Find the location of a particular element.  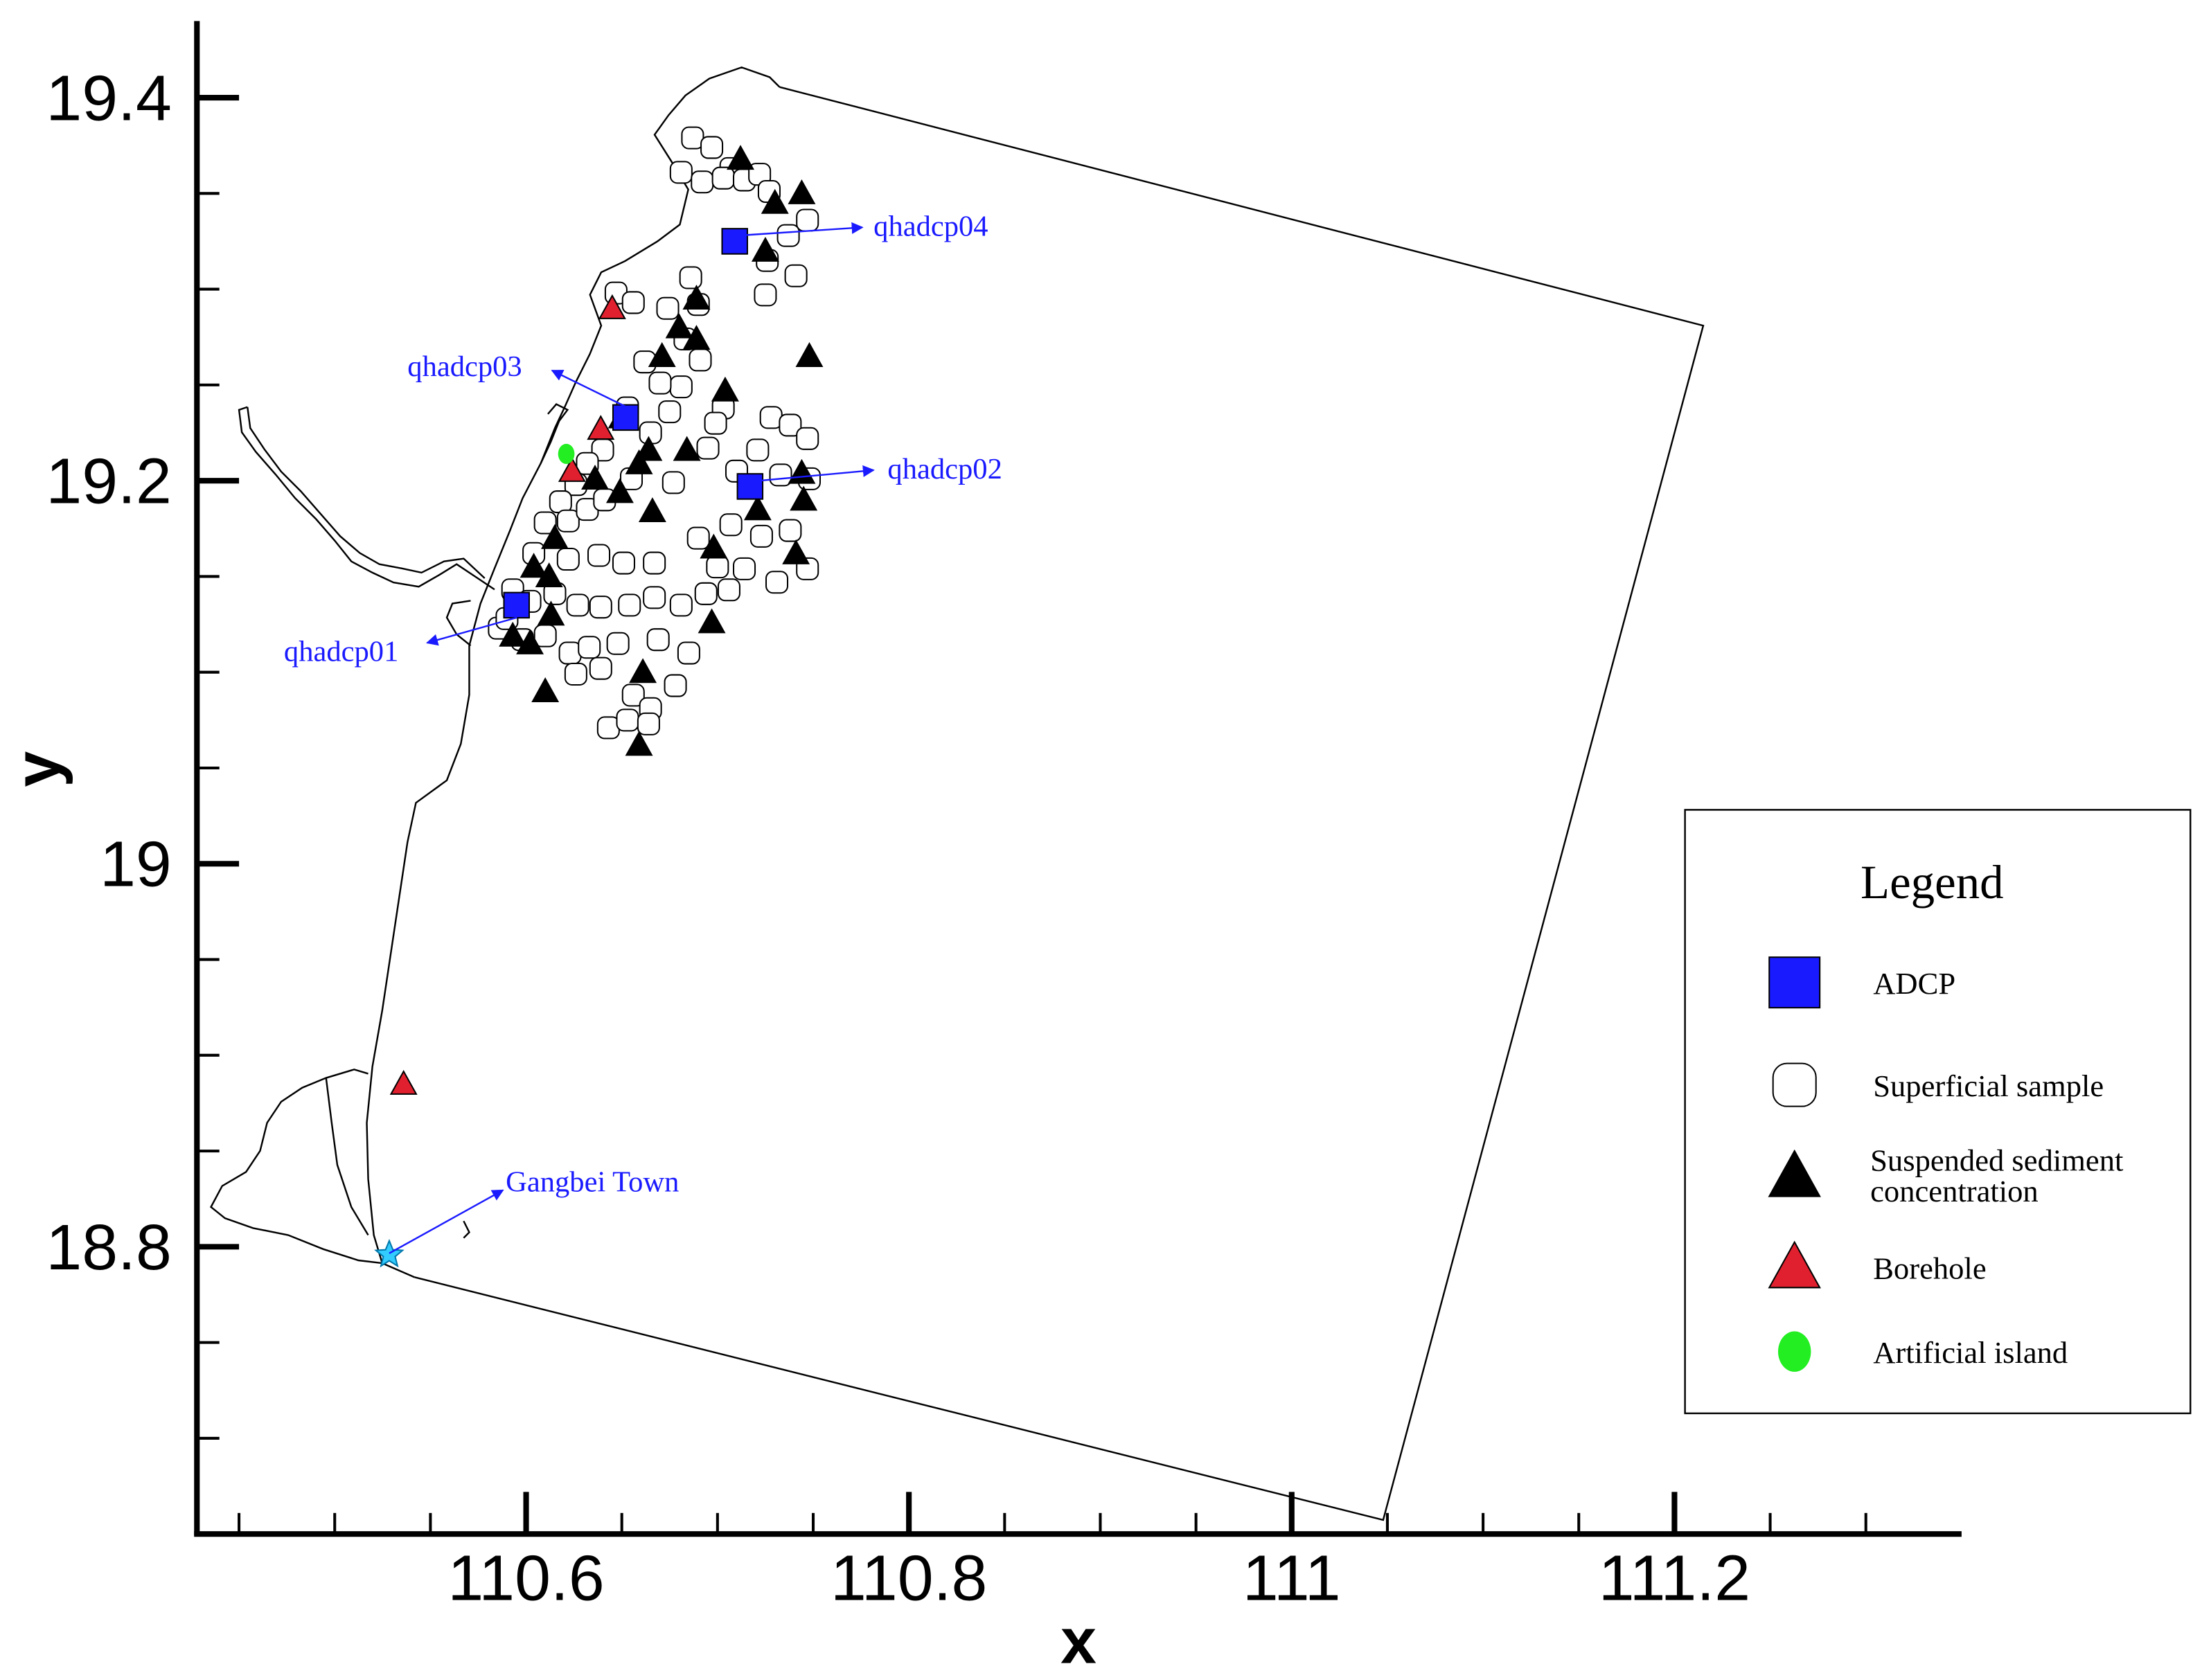

x-tick-label: 111 is located at coordinates (1292, 1578).